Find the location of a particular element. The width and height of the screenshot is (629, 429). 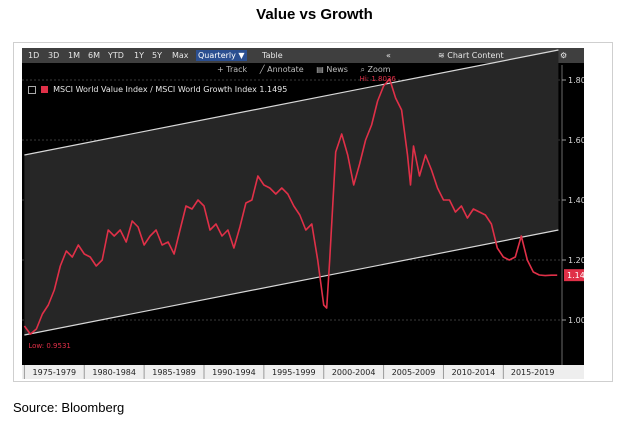

range-button-3d: 3D is located at coordinates (54, 55).